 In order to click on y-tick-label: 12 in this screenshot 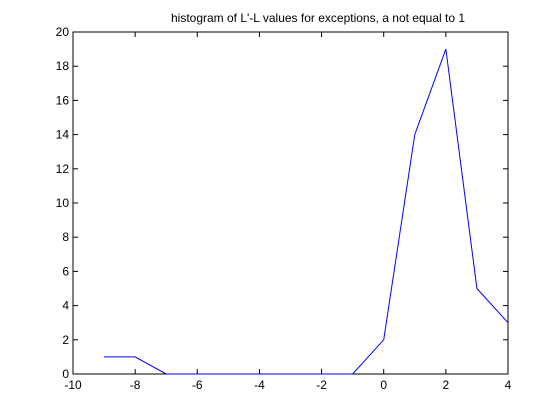, I will do `click(63, 169)`.